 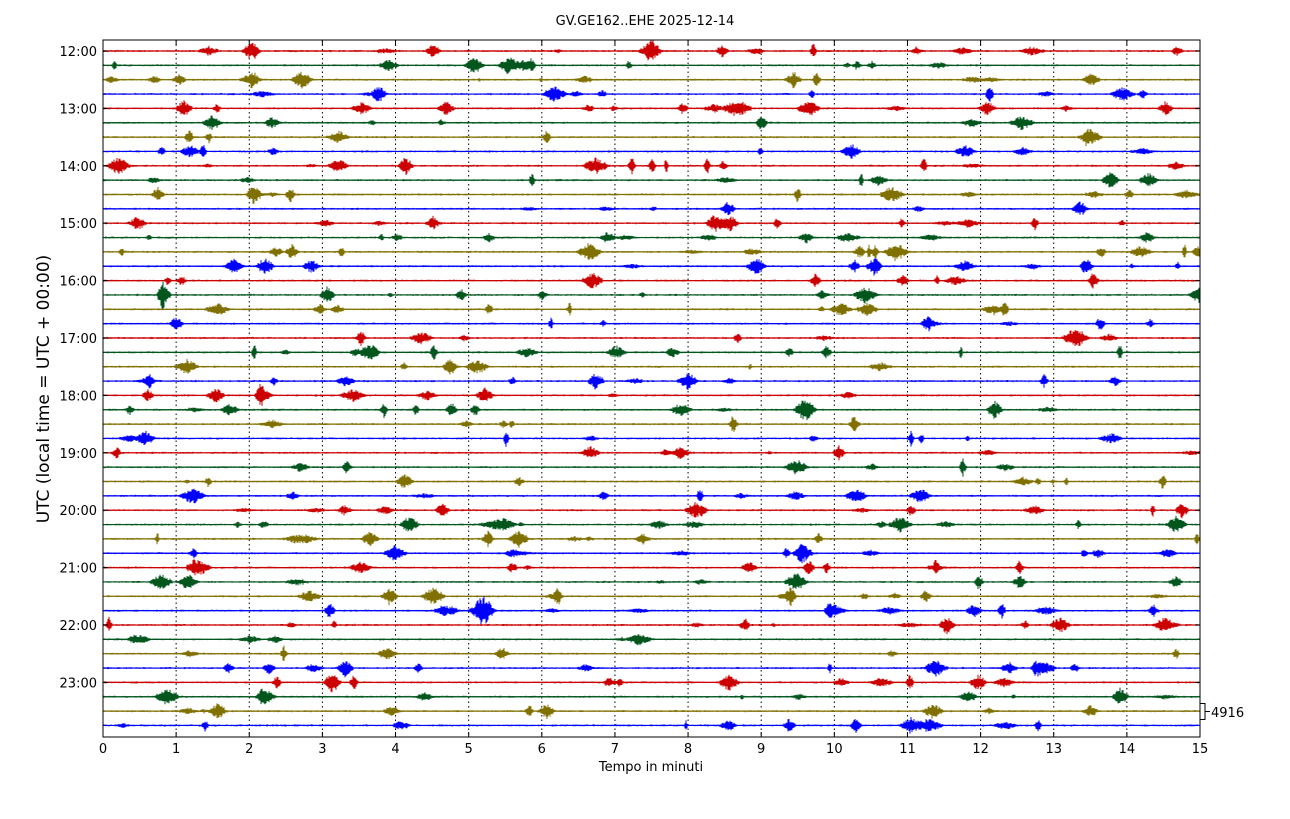 What do you see at coordinates (650, 767) in the screenshot?
I see `x-axis-label: Tempo in minuti` at bounding box center [650, 767].